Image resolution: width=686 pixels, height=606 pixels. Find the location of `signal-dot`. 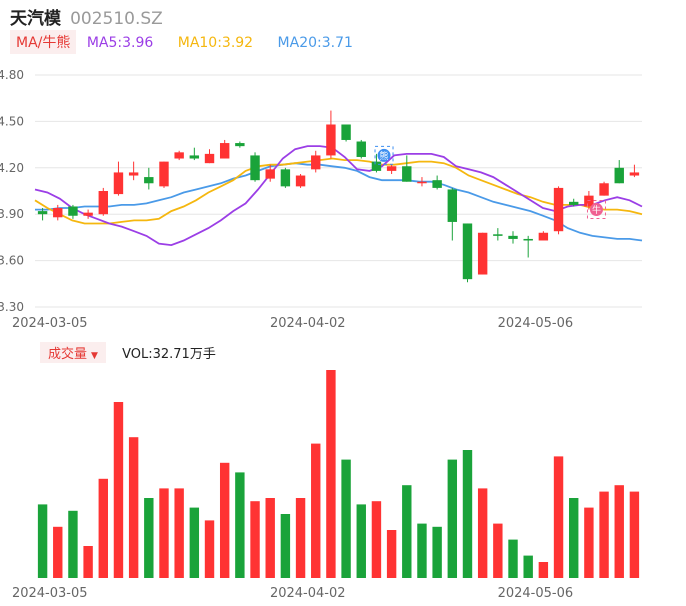

signal-dot is located at coordinates (384, 155).